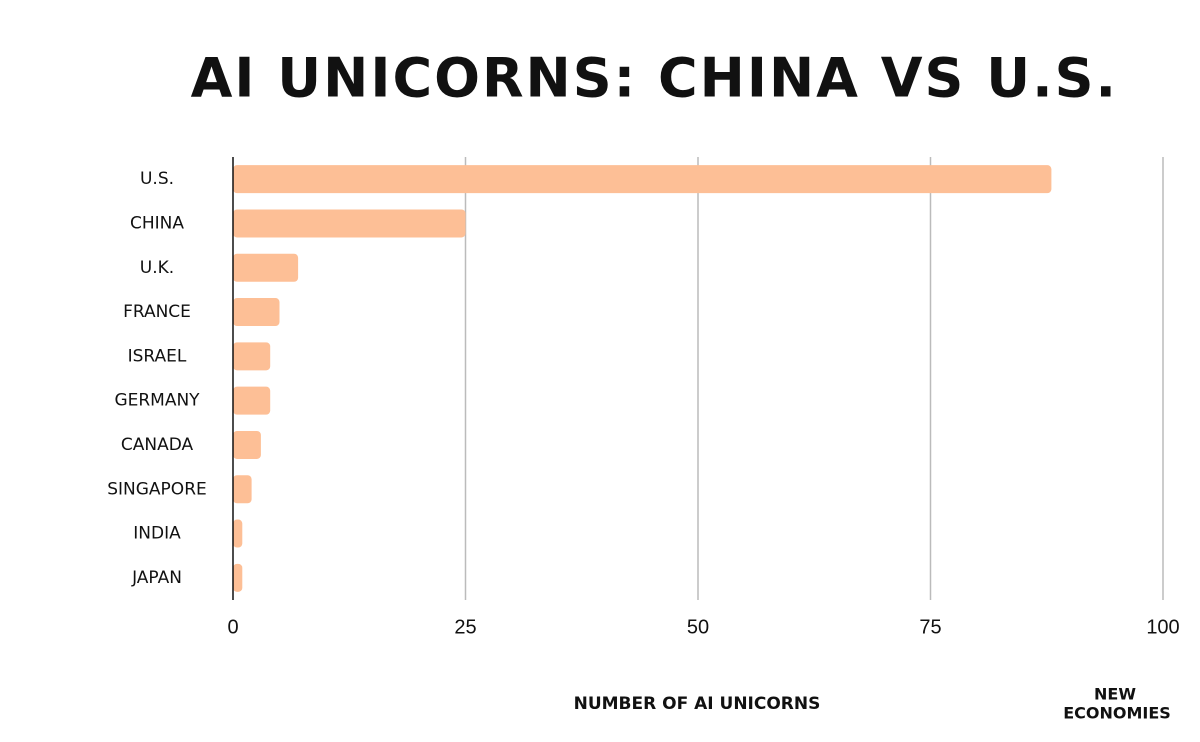 The image size is (1200, 742). Describe the element at coordinates (654, 78) in the screenshot. I see `chart-title: AI UNICORNS: CHINA VS U.S.` at that location.